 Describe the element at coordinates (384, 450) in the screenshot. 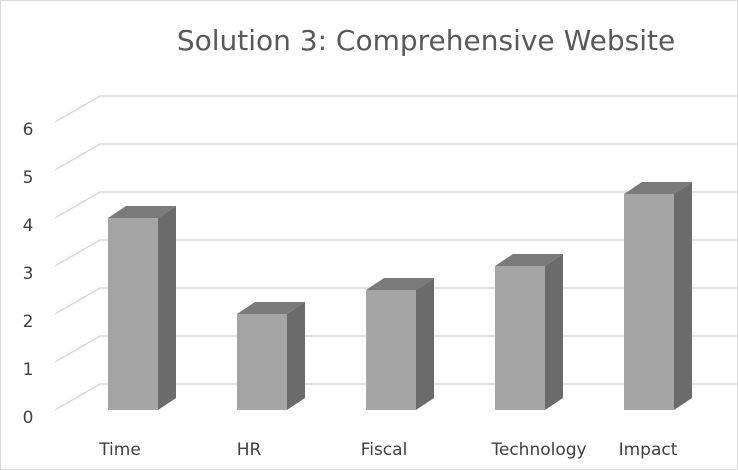

I see `x-tick-label: Fiscal` at that location.